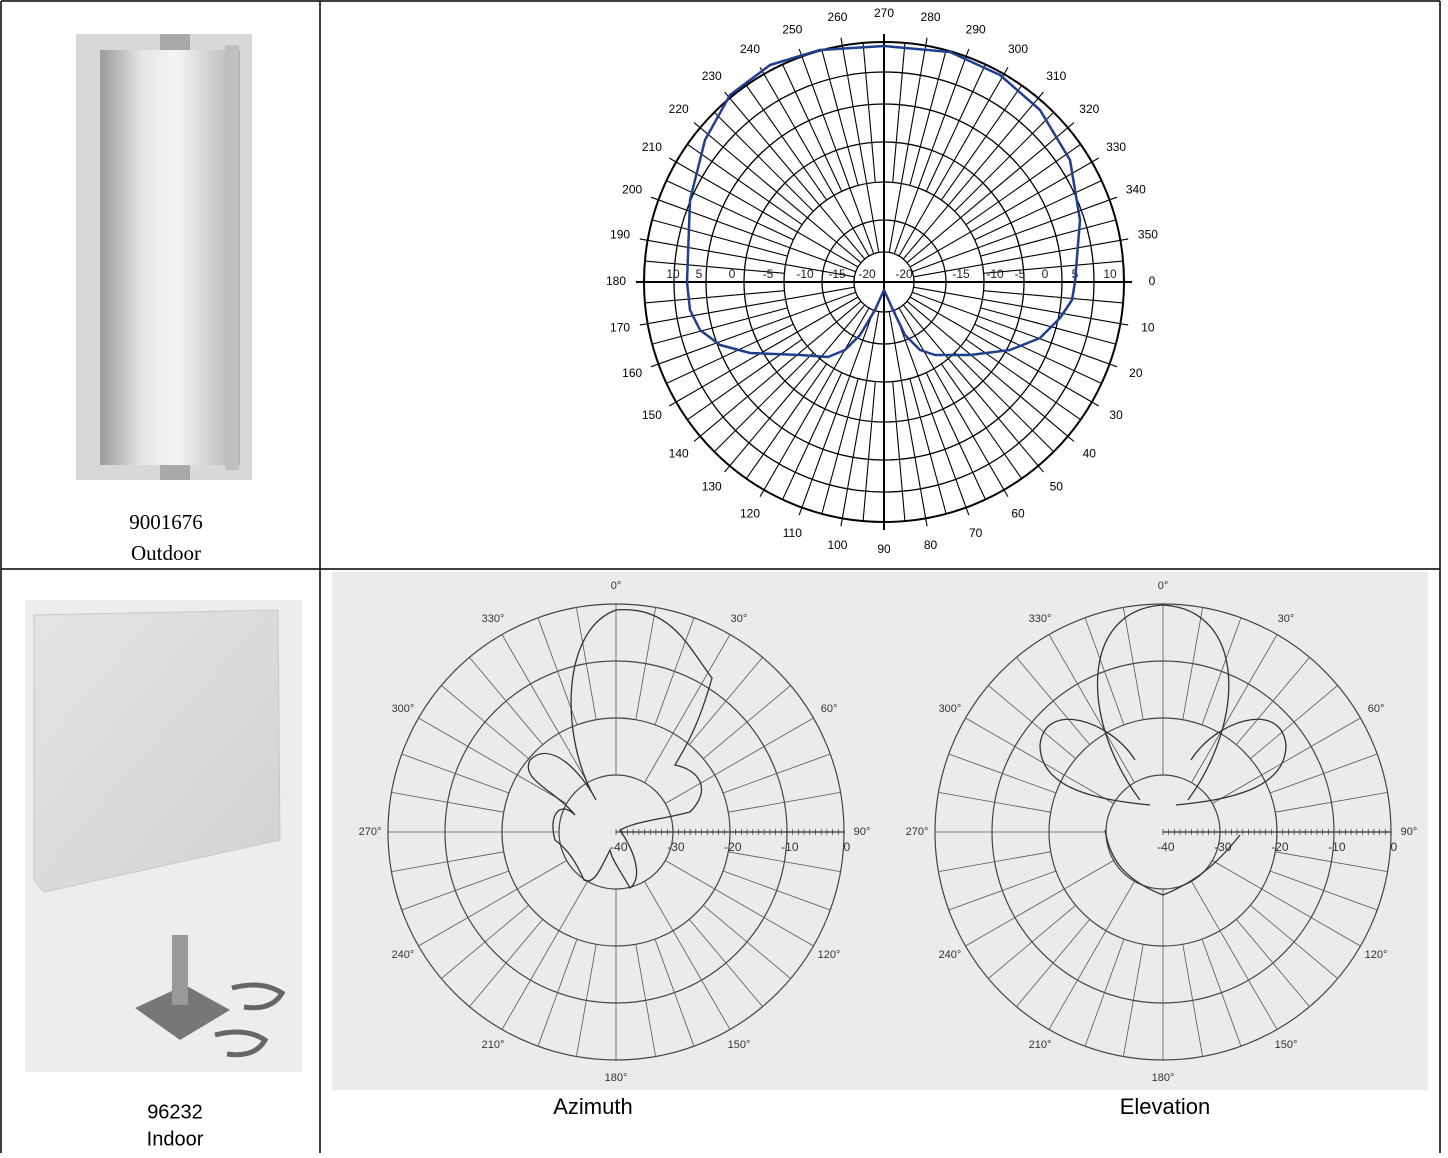 The width and height of the screenshot is (1448, 1158). Describe the element at coordinates (1116, 147) in the screenshot. I see `angle-label: 330` at that location.